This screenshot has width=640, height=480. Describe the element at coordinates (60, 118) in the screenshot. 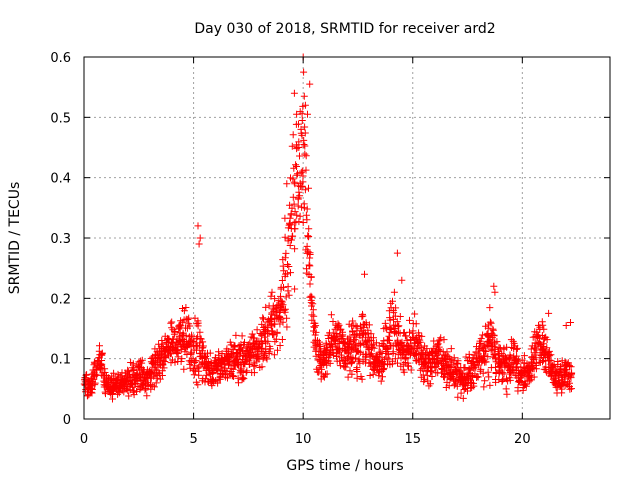

I see `y-tick-label: 0.5` at that location.